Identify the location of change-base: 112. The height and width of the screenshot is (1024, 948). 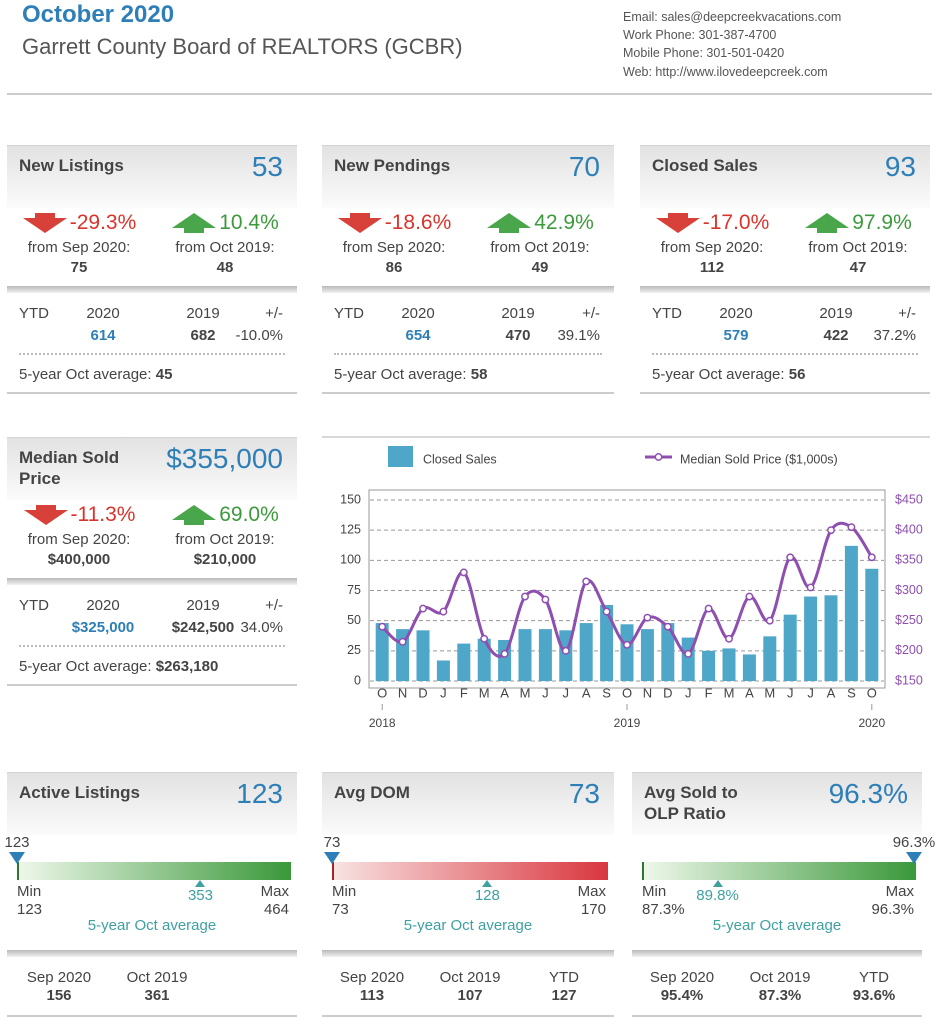
(712, 267).